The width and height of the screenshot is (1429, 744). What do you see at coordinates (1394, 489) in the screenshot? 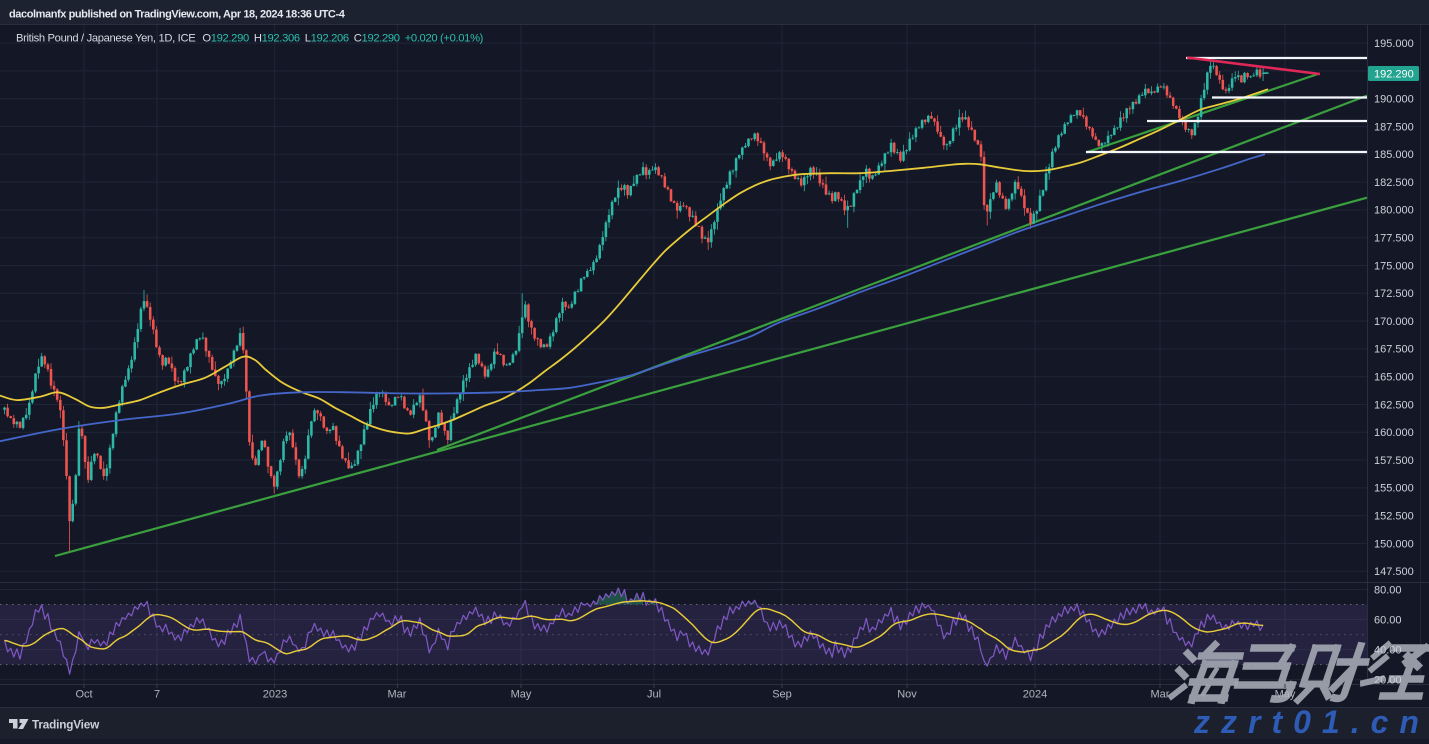
I see `svg-text: 155.000` at bounding box center [1394, 489].